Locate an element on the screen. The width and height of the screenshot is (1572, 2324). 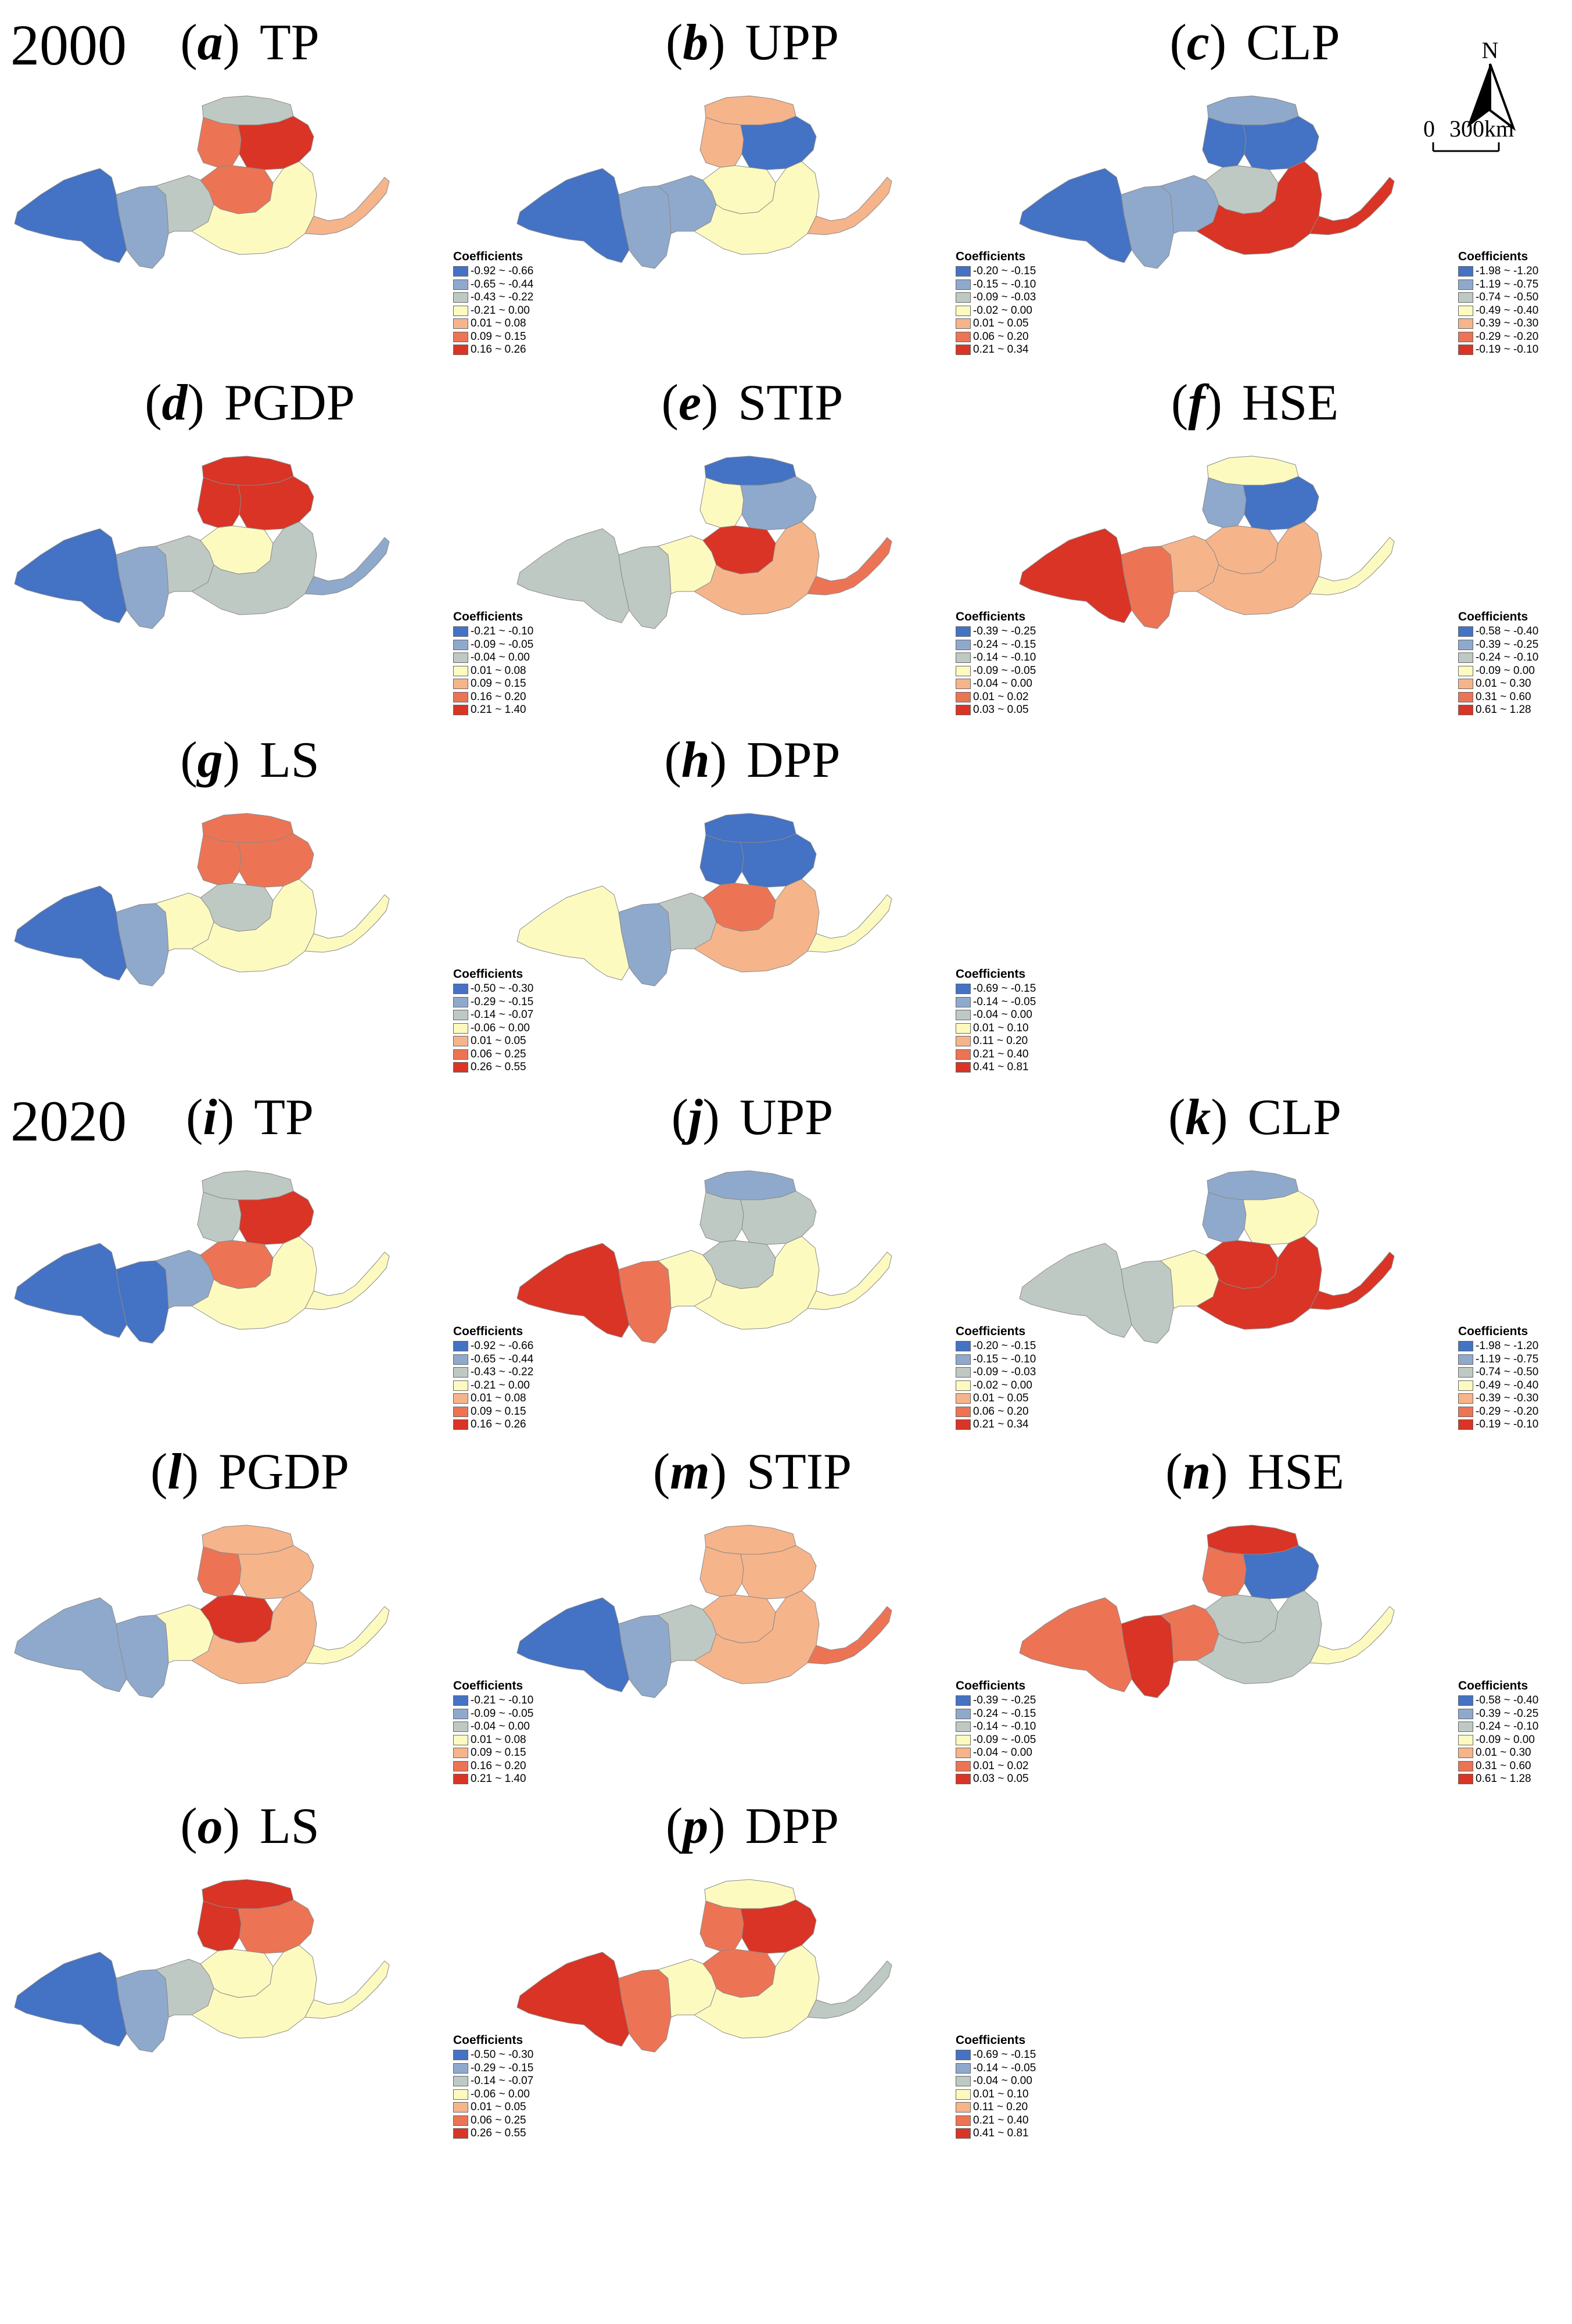
legend-row: -0.29 ~ -0.15 is located at coordinates (496, 1002).